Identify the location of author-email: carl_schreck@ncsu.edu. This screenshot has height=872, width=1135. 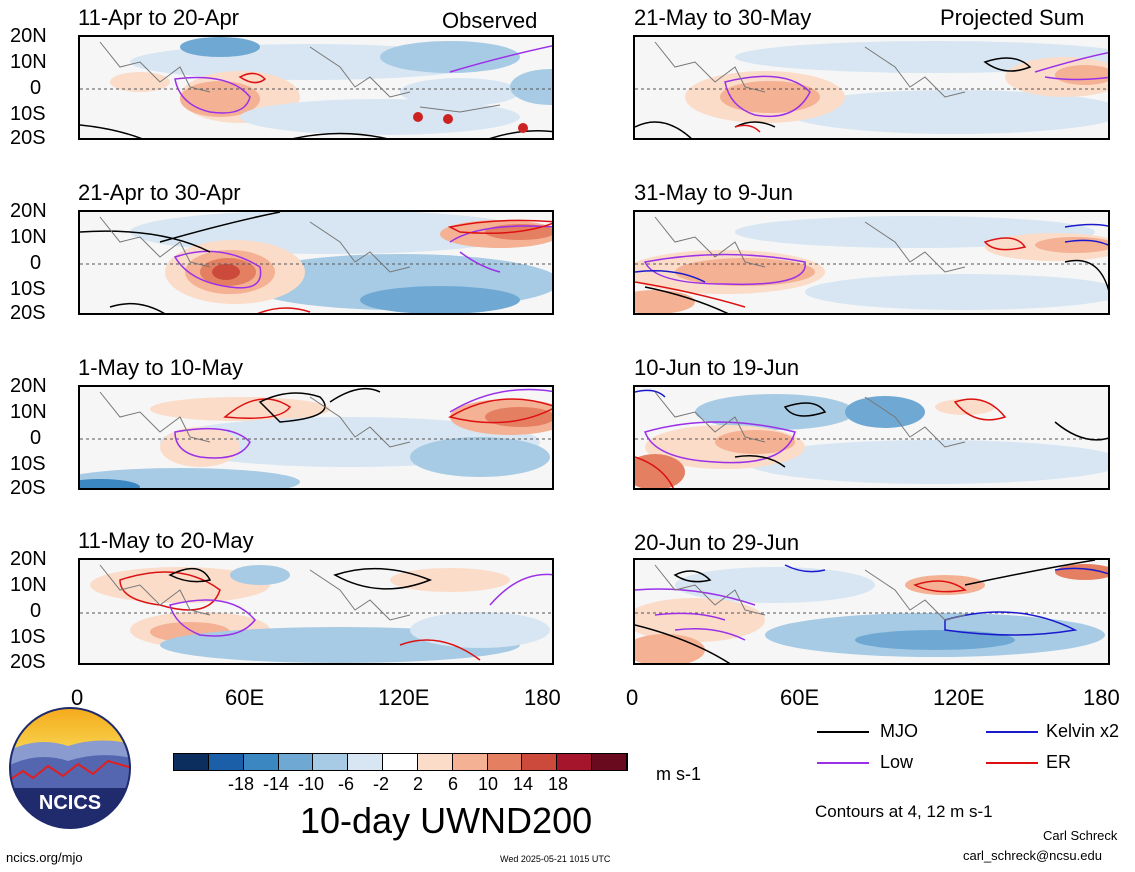
(1032, 855).